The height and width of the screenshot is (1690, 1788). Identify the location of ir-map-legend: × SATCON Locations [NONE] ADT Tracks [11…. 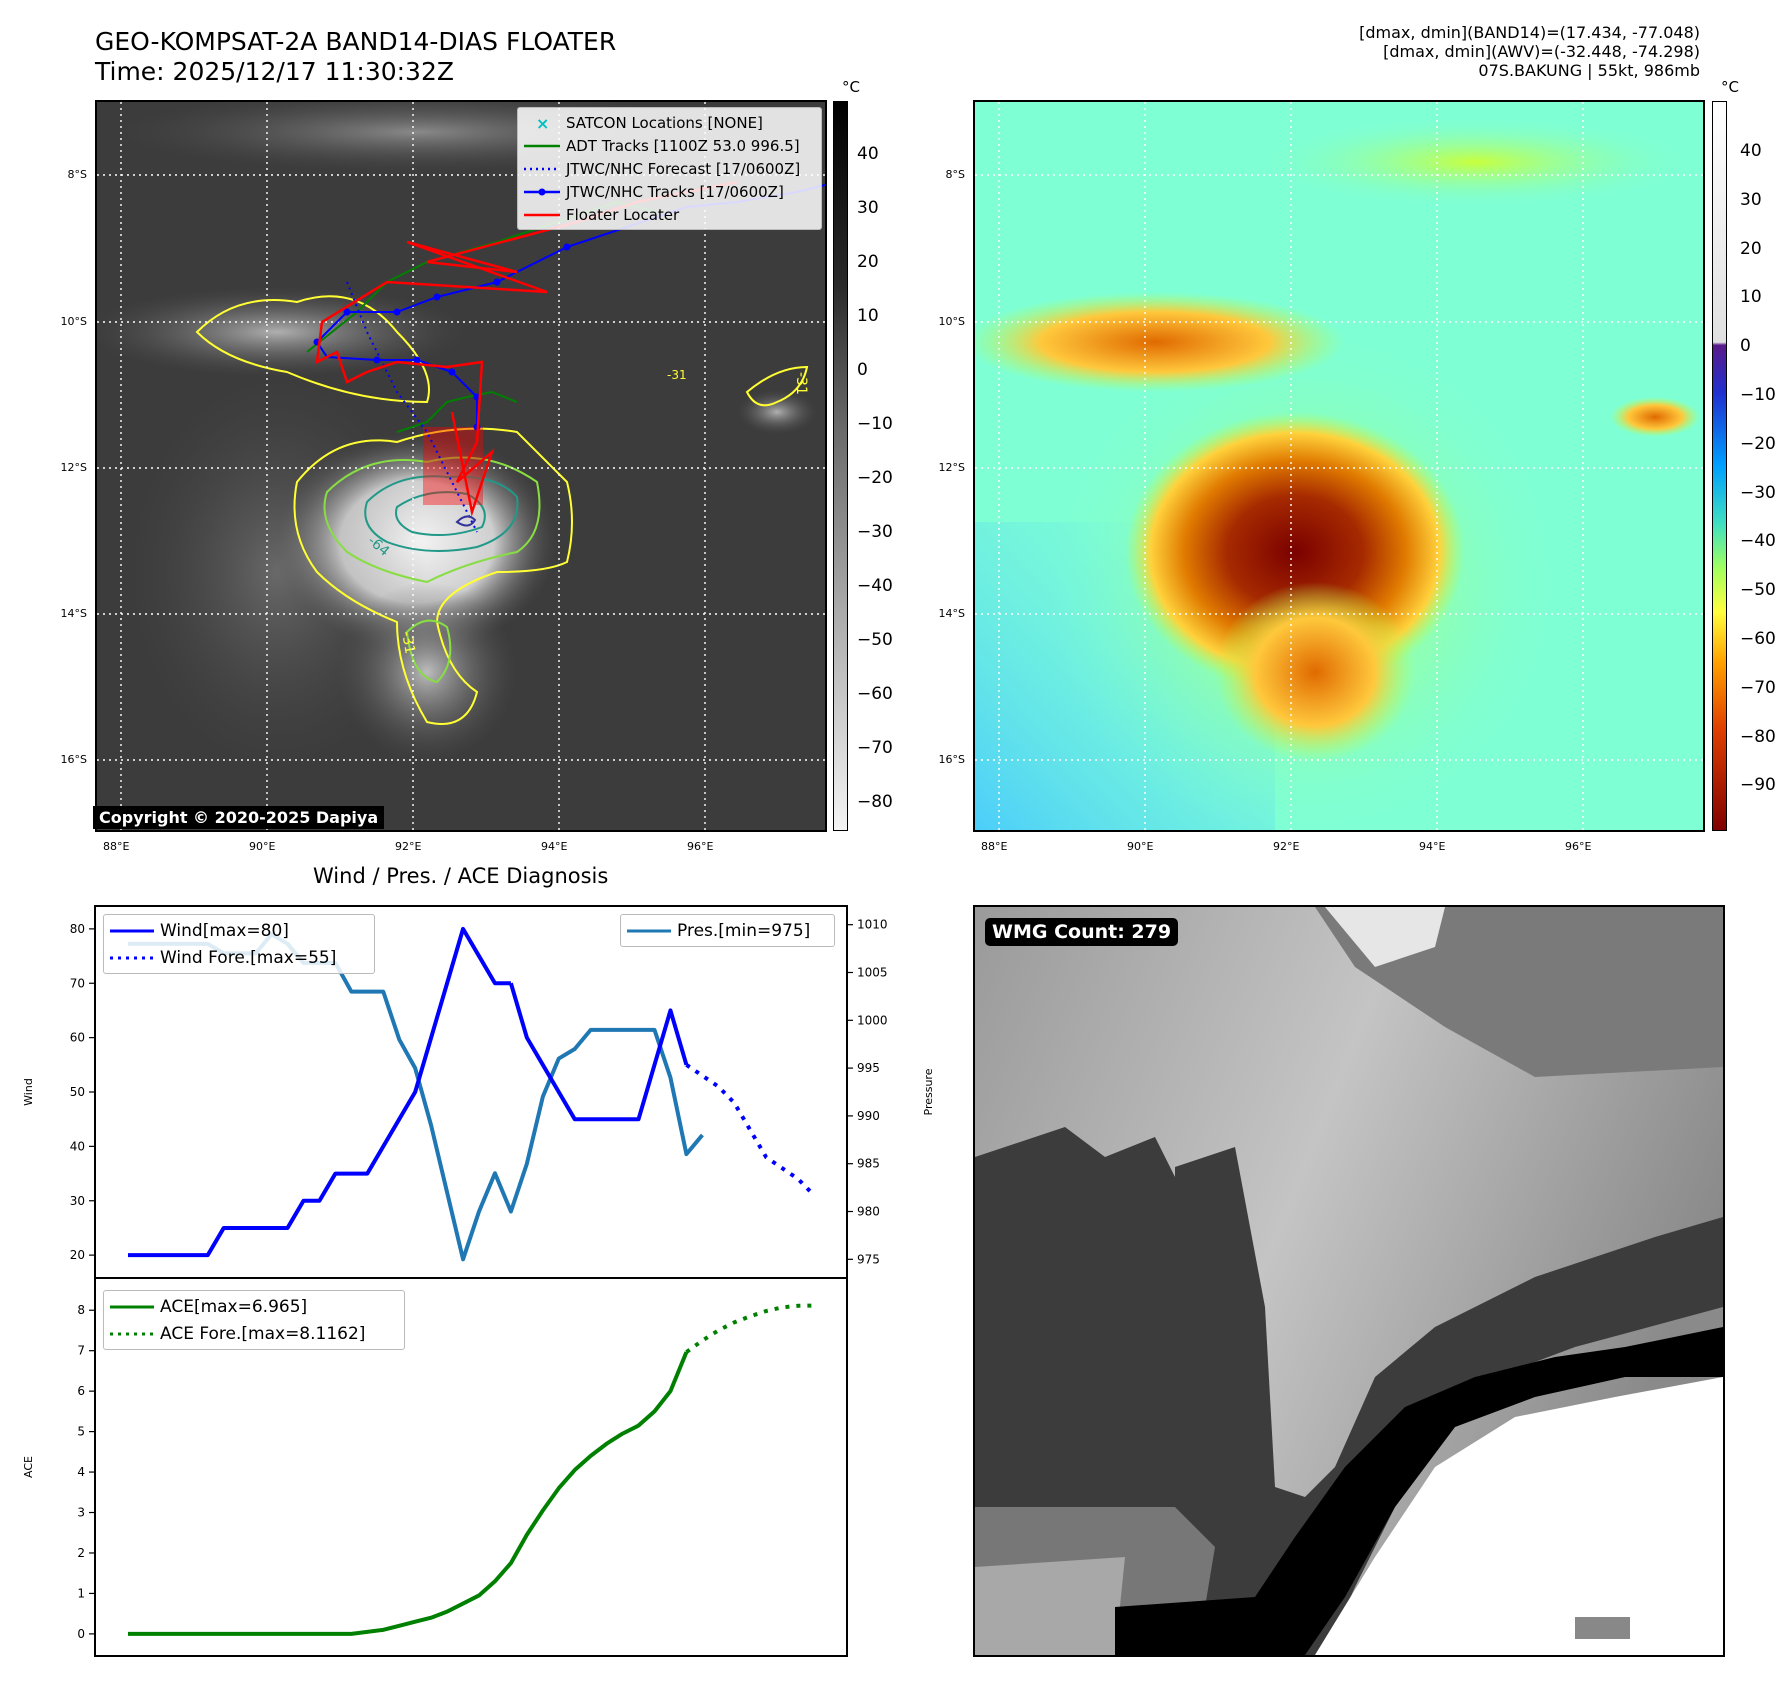
(669, 168).